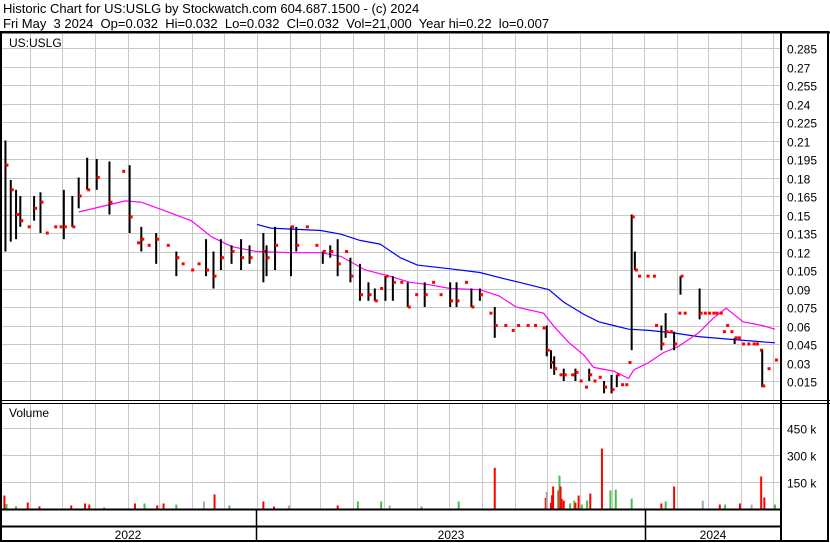  Describe the element at coordinates (802, 161) in the screenshot. I see `price-tick-label: 0.195` at that location.